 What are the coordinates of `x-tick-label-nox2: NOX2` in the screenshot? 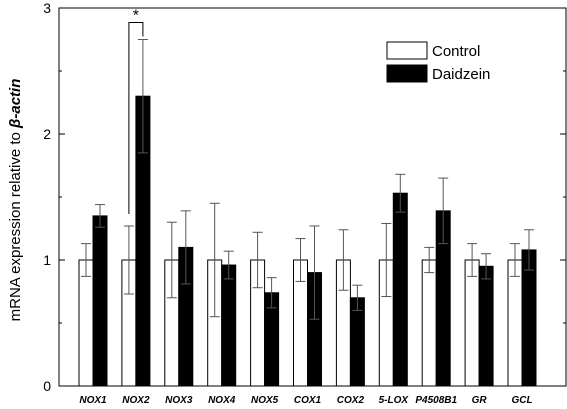 It's located at (136, 400).